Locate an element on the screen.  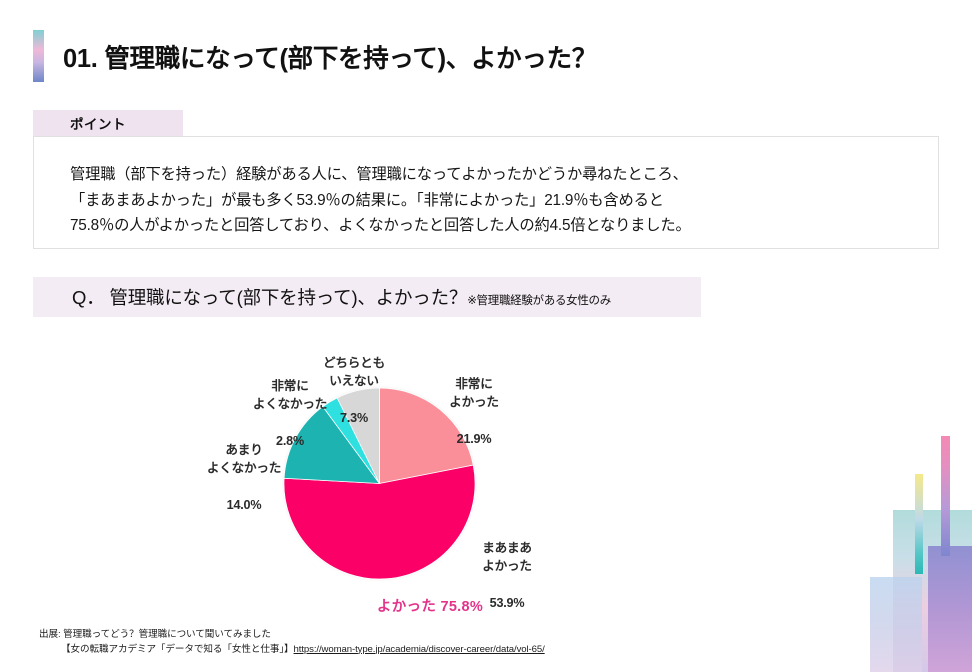
point-tab: ポイント is located at coordinates (108, 123).